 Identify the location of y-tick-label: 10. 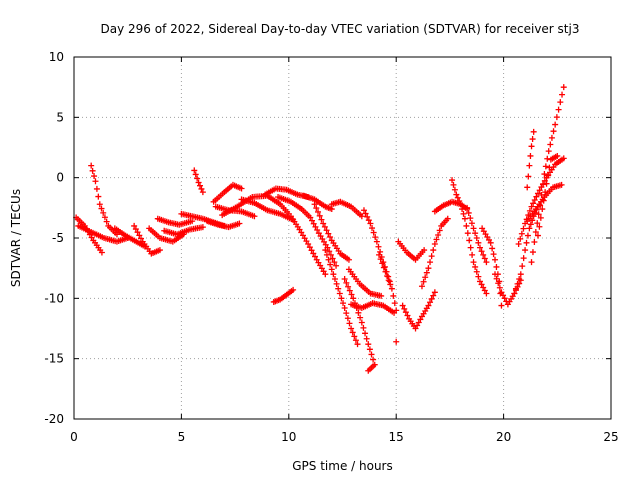
(56, 57).